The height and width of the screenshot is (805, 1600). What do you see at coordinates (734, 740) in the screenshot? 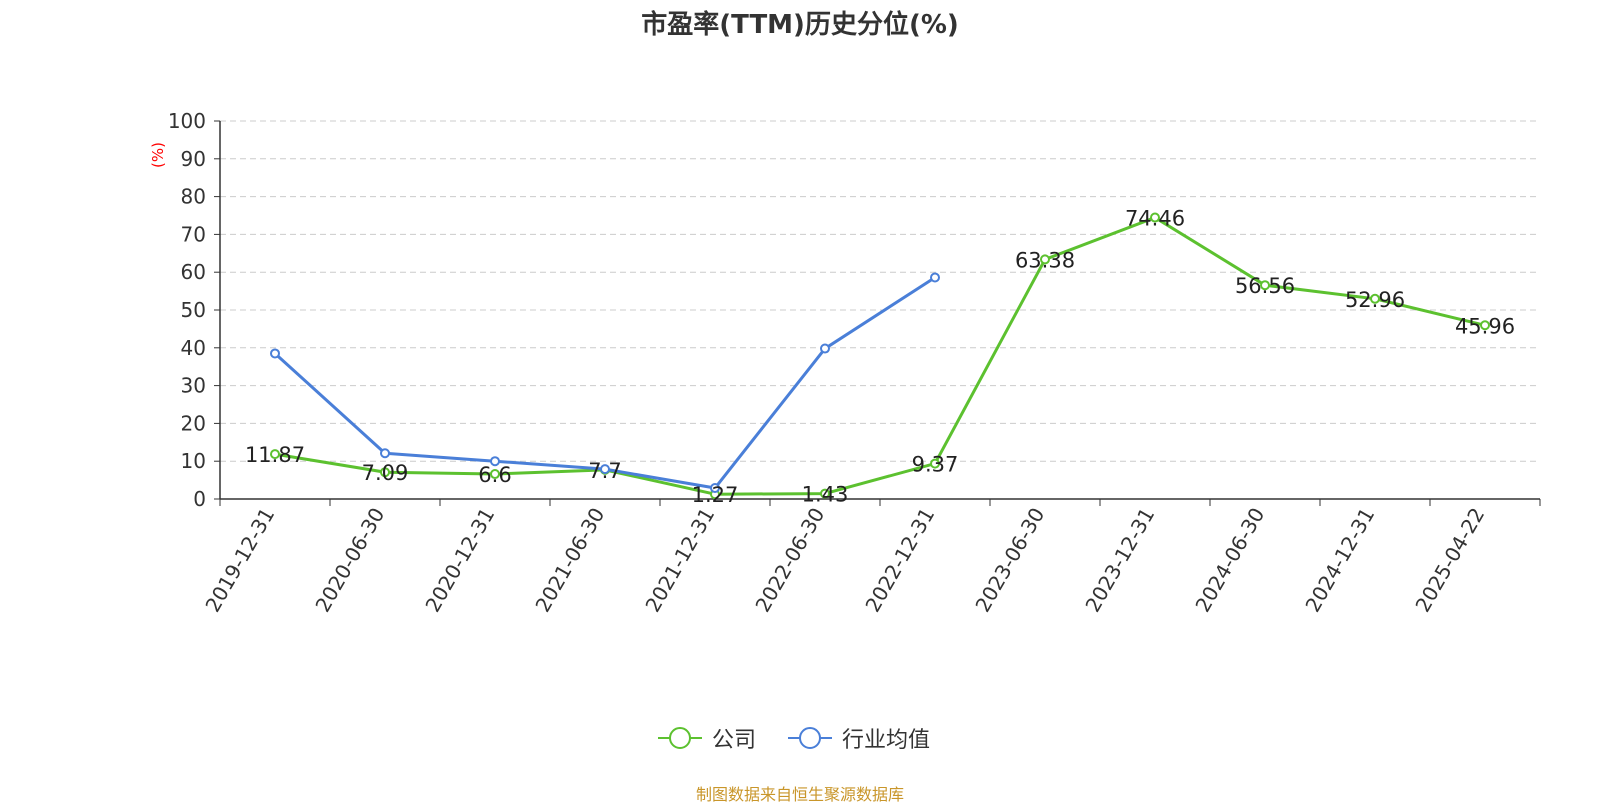
I see `legend-company-label: 公司` at bounding box center [734, 740].